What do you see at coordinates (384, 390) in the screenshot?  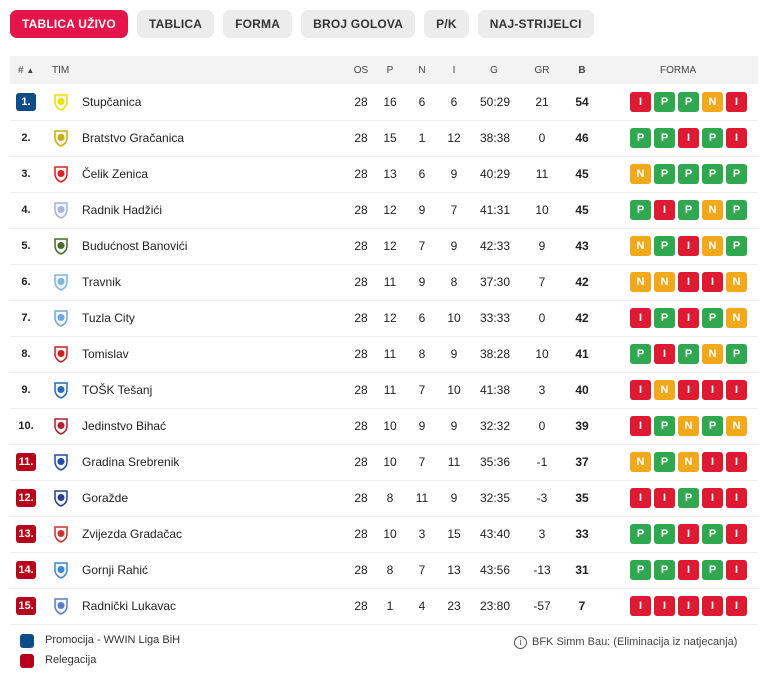 I see `table-row: 9. TOŠK Tešanj 28 11 7 10 41:38 3 40 I N I I I` at bounding box center [384, 390].